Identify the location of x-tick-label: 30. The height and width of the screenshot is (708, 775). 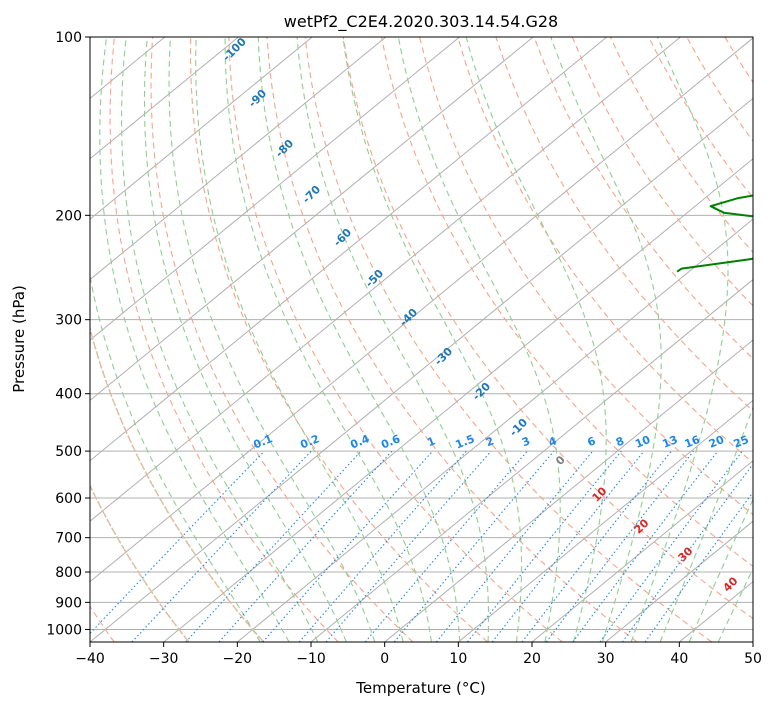
(606, 659).